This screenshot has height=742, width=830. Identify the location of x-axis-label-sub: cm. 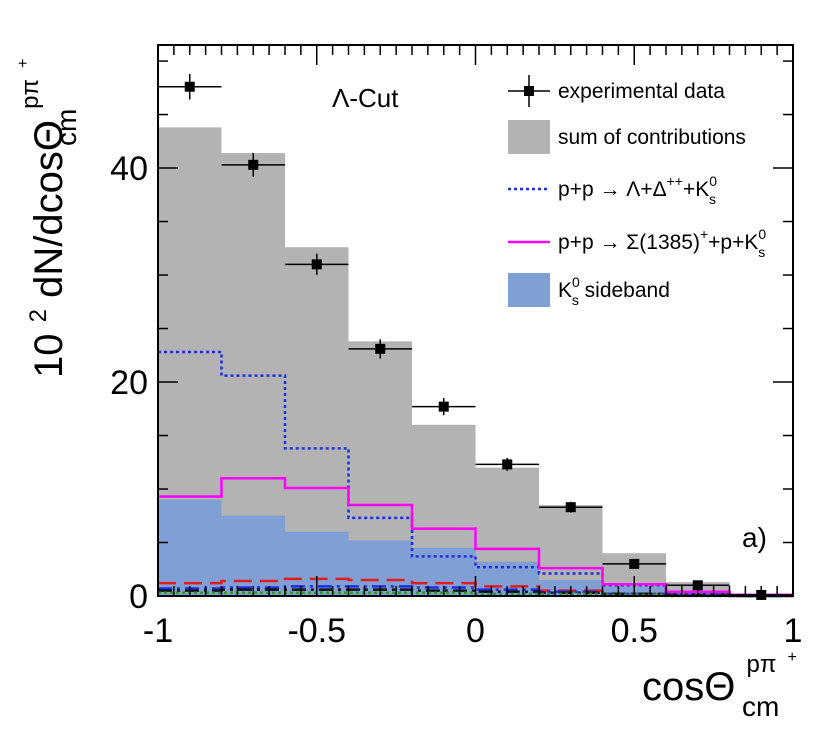
(760, 706).